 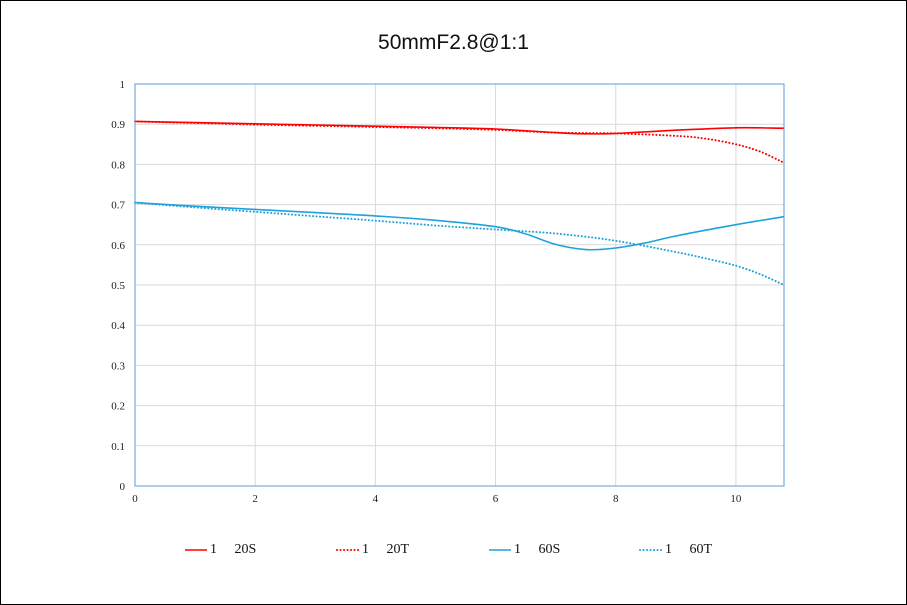 What do you see at coordinates (736, 499) in the screenshot?
I see `x-tick-label: 10` at bounding box center [736, 499].